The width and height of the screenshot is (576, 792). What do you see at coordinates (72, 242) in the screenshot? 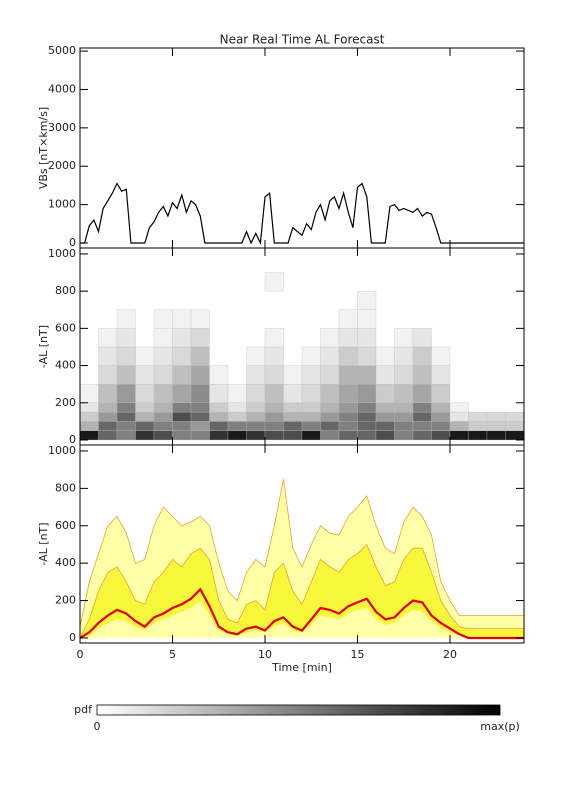
I see `y-tick-label: 0` at bounding box center [72, 242].